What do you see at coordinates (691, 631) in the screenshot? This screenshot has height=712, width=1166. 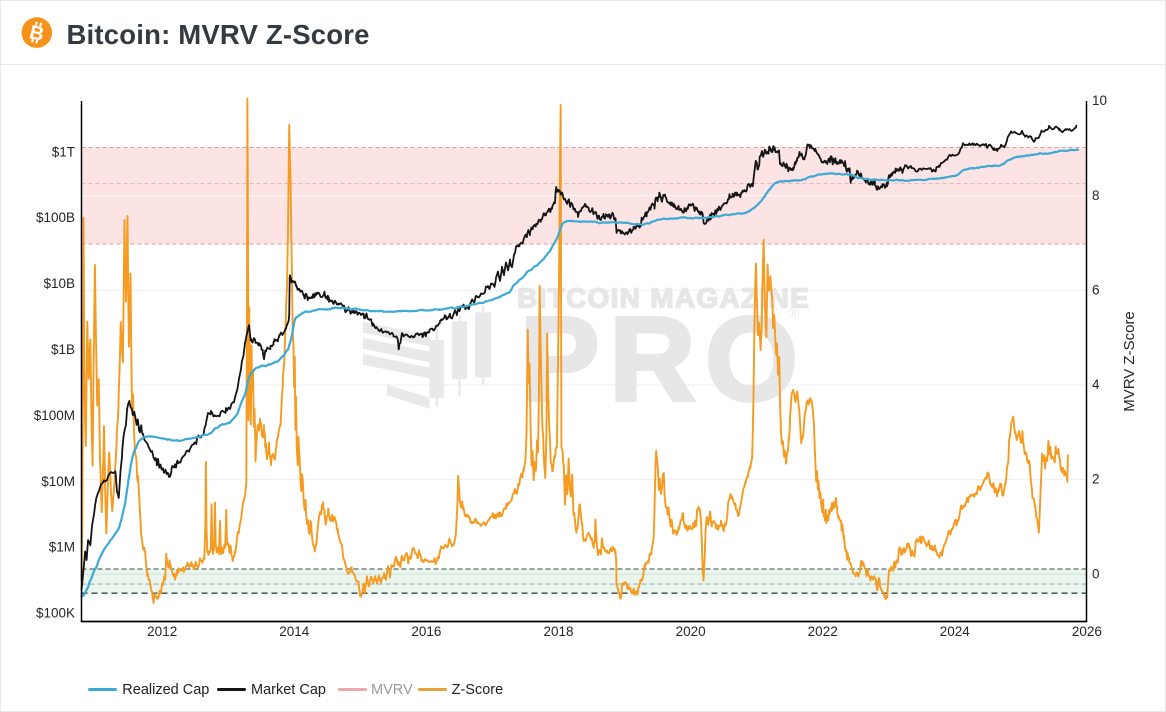 I see `svg-text: 2020` at bounding box center [691, 631].